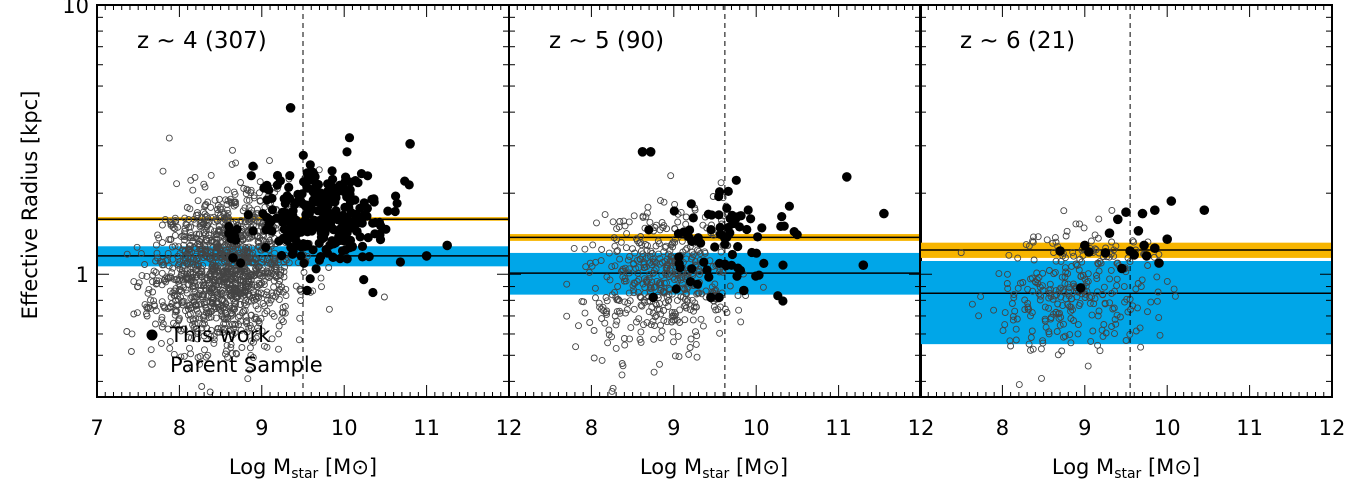 The height and width of the screenshot is (483, 1361). Describe the element at coordinates (756, 428) in the screenshot. I see `x-tick-label: 10` at that location.